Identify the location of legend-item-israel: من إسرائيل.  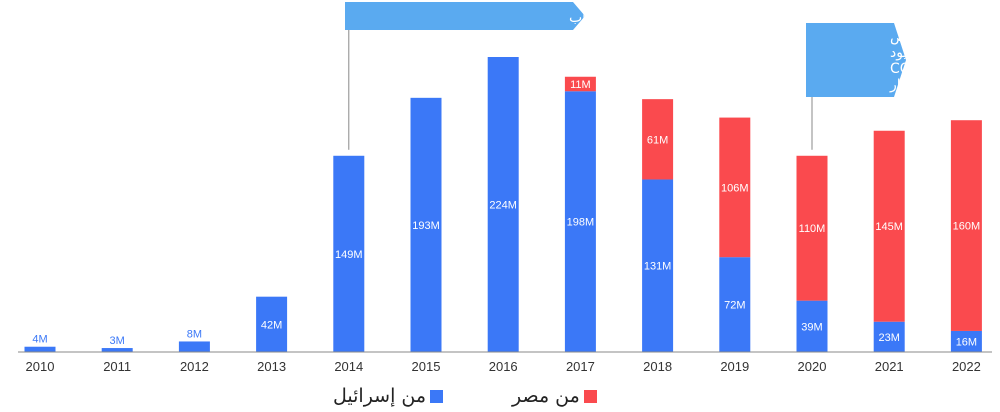
(388, 396).